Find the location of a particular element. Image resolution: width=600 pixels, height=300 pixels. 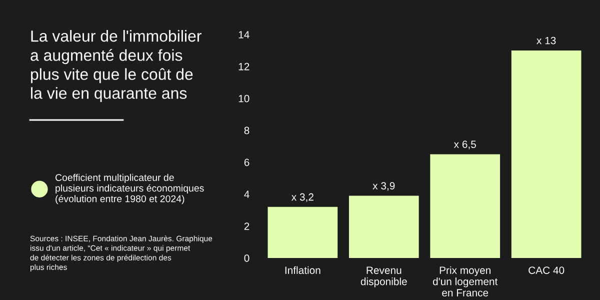

y-tick-label: 10 is located at coordinates (244, 98).